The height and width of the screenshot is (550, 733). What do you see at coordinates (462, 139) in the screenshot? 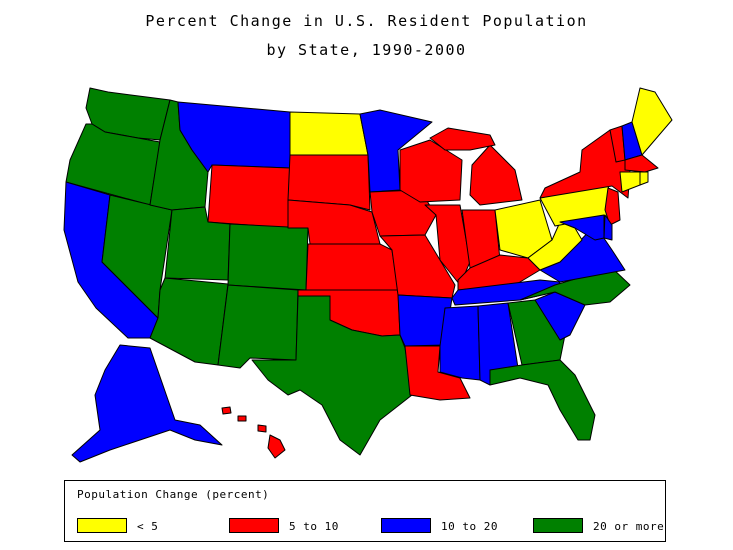
I see `state-mi-upper` at bounding box center [462, 139].